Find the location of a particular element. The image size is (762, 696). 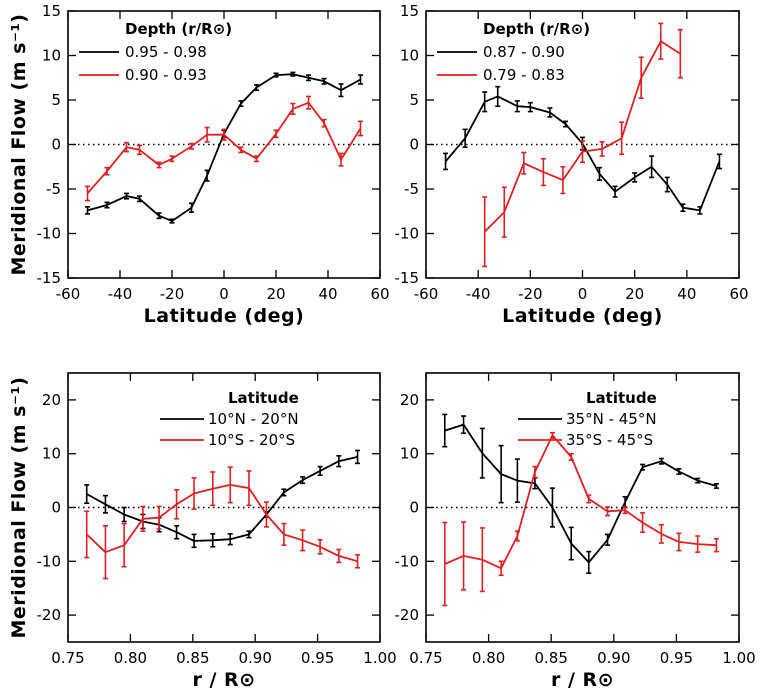

legend-label: 0.87 - 0.90 is located at coordinates (524, 52).